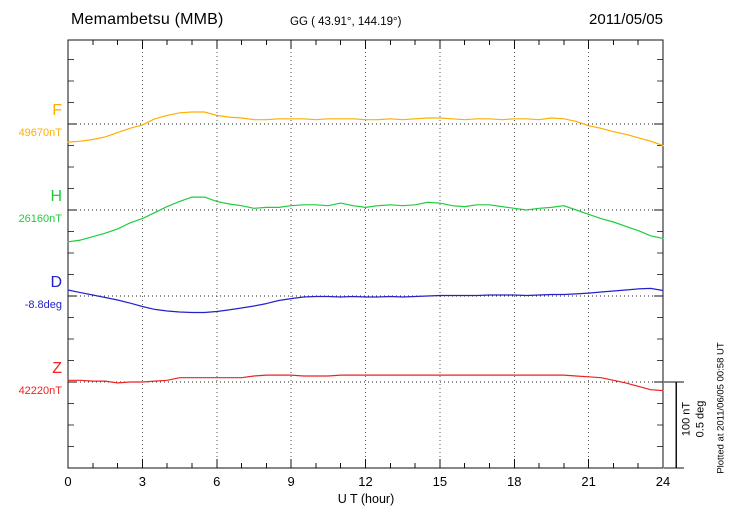  What do you see at coordinates (365, 129) in the screenshot?
I see `series-curve-F` at bounding box center [365, 129].